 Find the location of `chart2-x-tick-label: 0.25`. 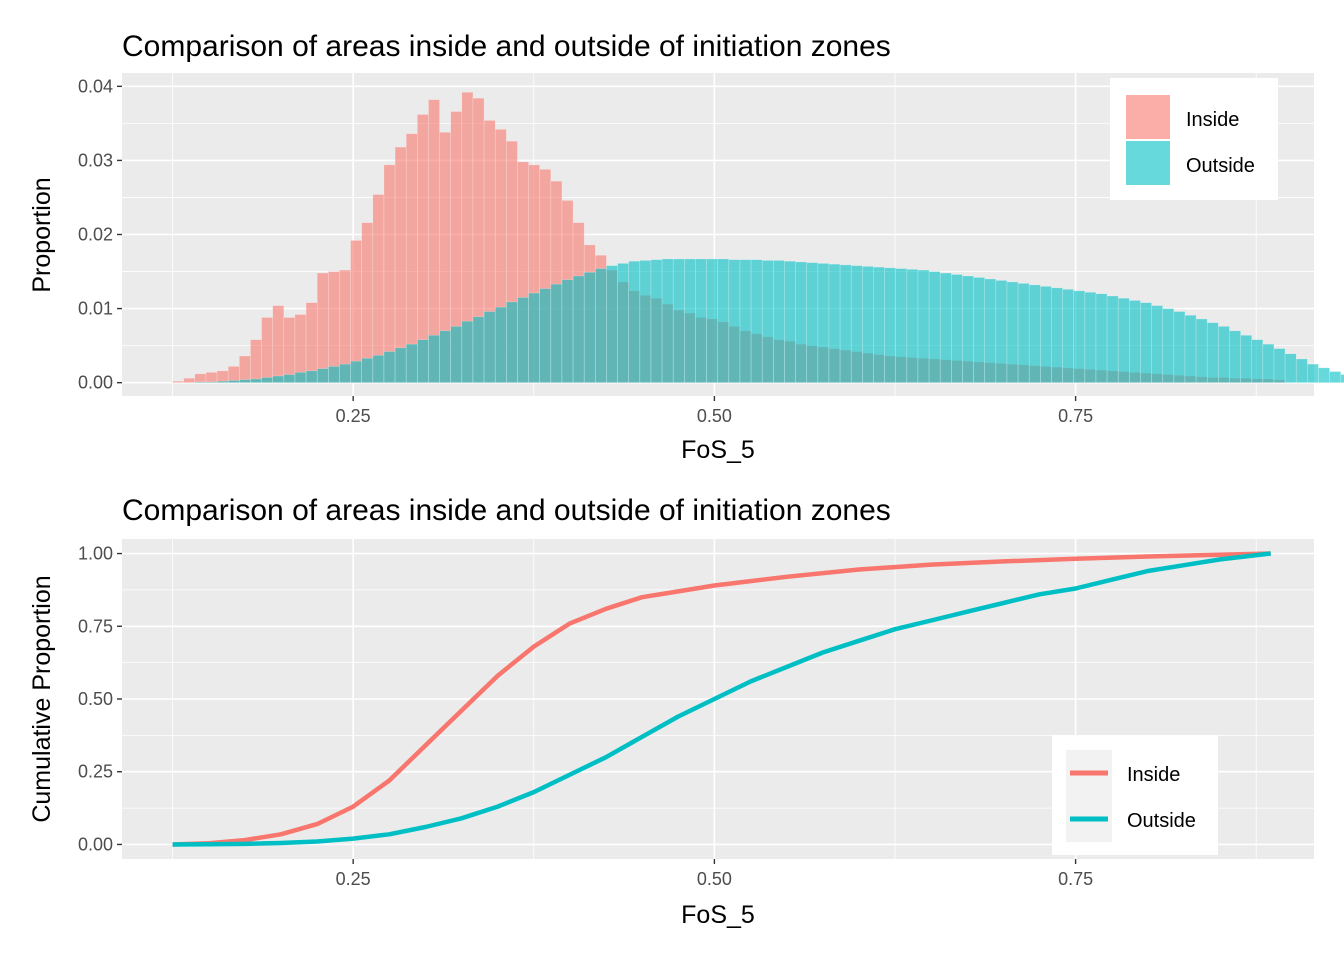

chart2-x-tick-label: 0.25 is located at coordinates (353, 879).